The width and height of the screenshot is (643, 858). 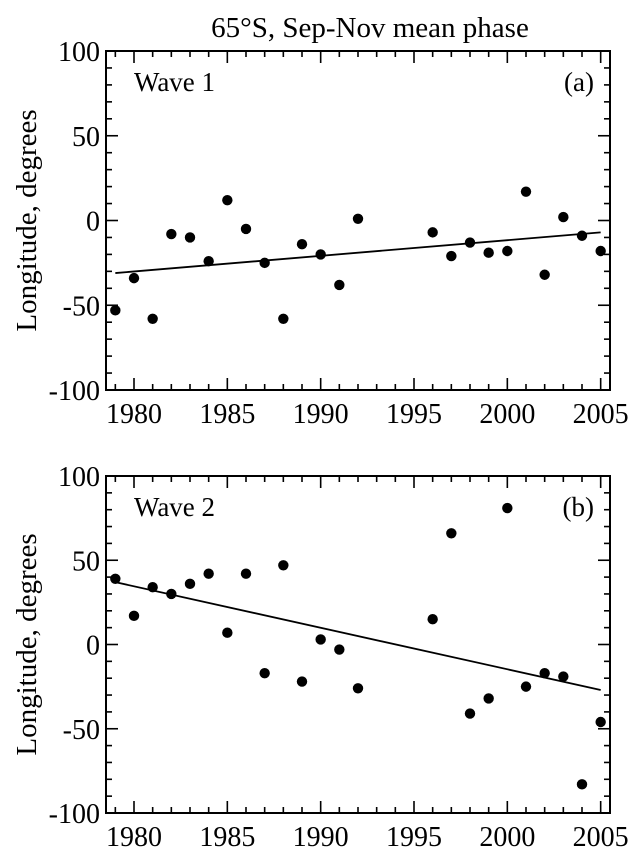 I want to click on panel-tag: (a), so click(x=579, y=82).